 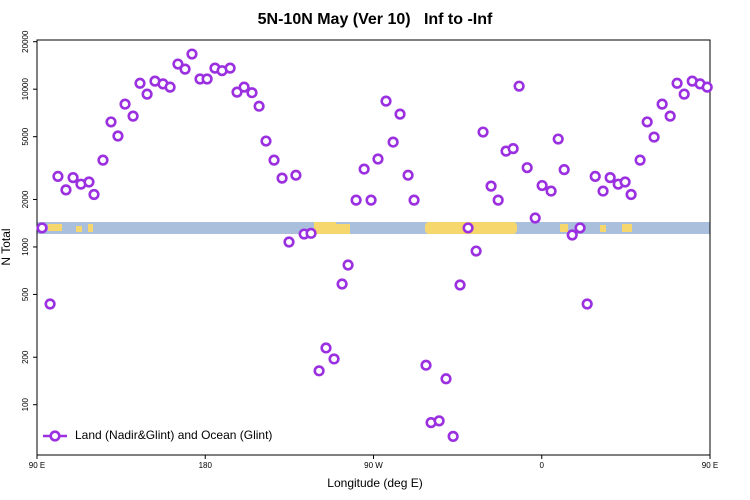 What do you see at coordinates (25, 404) in the screenshot?
I see `y-tick-label: 100` at bounding box center [25, 404].